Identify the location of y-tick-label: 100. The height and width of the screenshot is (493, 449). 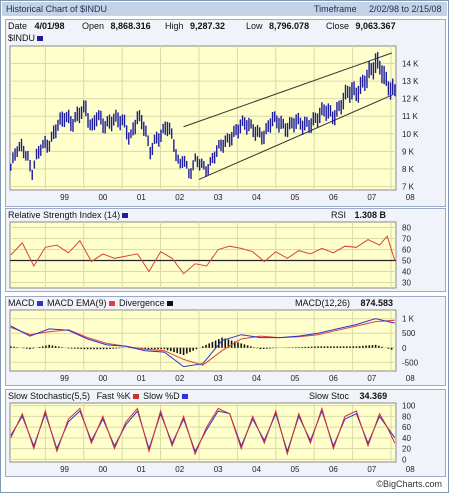
(409, 406).